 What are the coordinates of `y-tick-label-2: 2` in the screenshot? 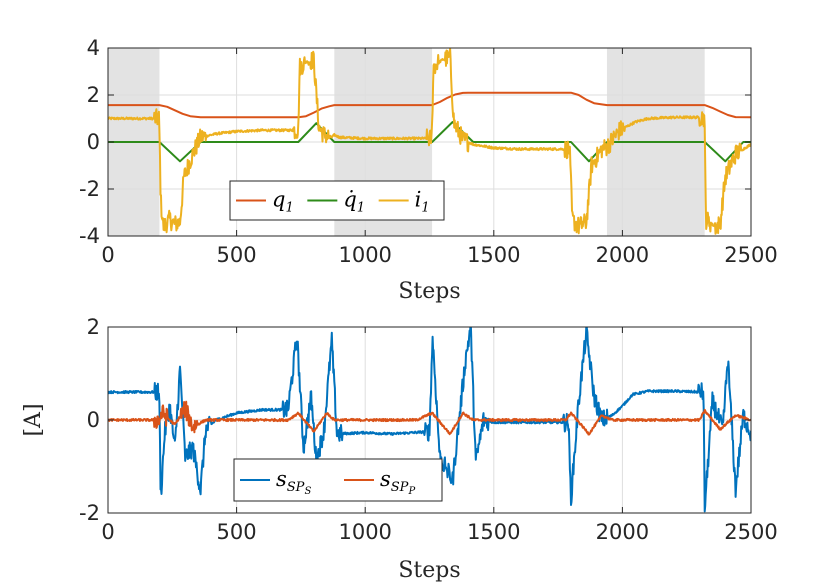 It's located at (93, 327).